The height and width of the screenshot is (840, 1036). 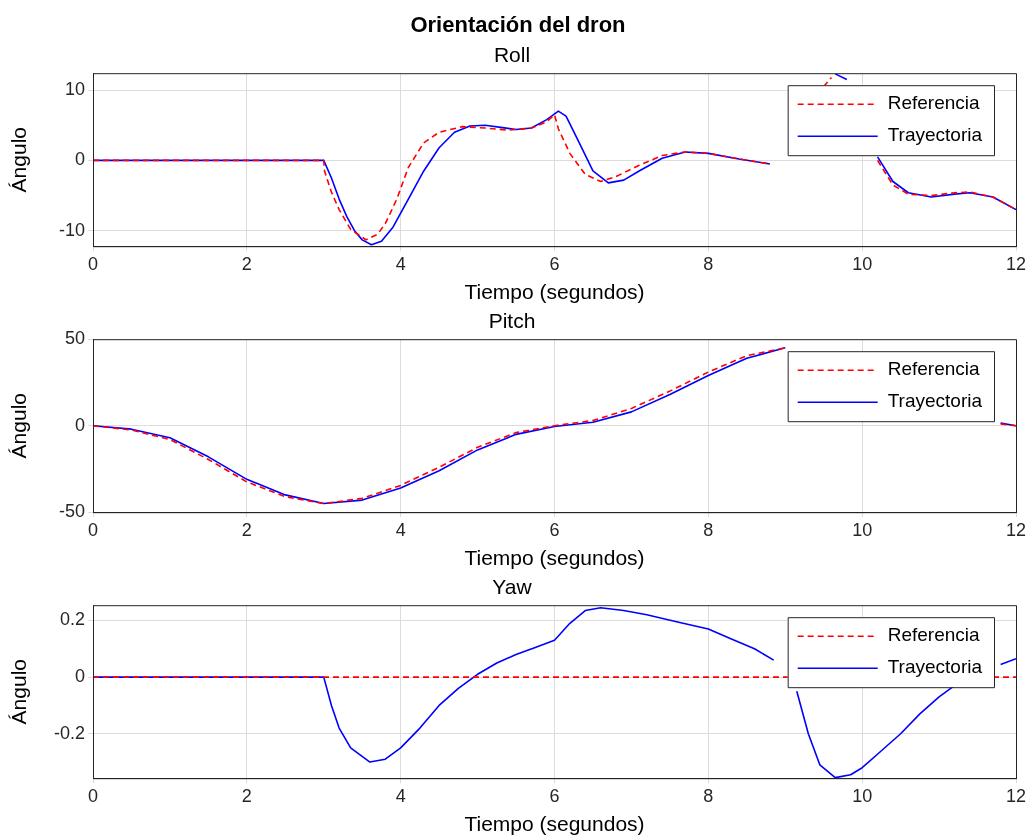 I want to click on y-tick-label: 0.2, so click(x=72, y=619).